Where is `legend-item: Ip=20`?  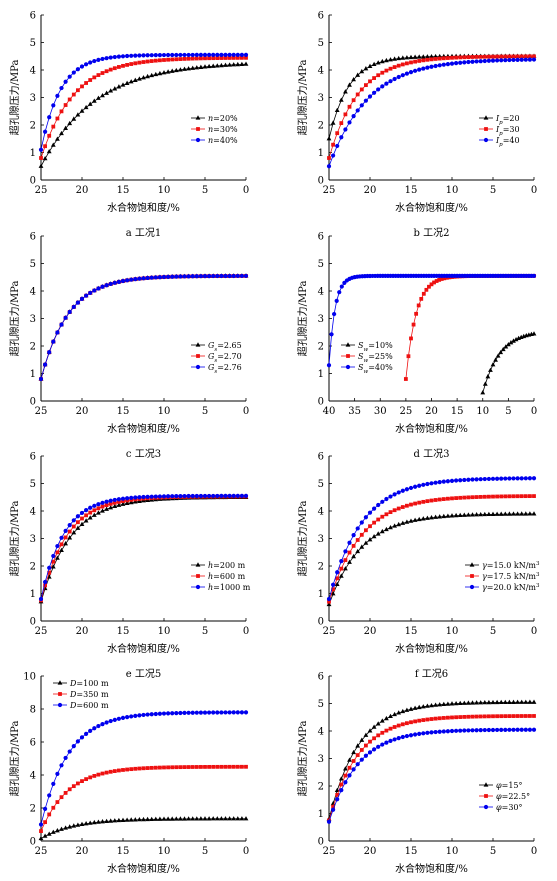
legend-item: Ip=20 is located at coordinates (499, 120).